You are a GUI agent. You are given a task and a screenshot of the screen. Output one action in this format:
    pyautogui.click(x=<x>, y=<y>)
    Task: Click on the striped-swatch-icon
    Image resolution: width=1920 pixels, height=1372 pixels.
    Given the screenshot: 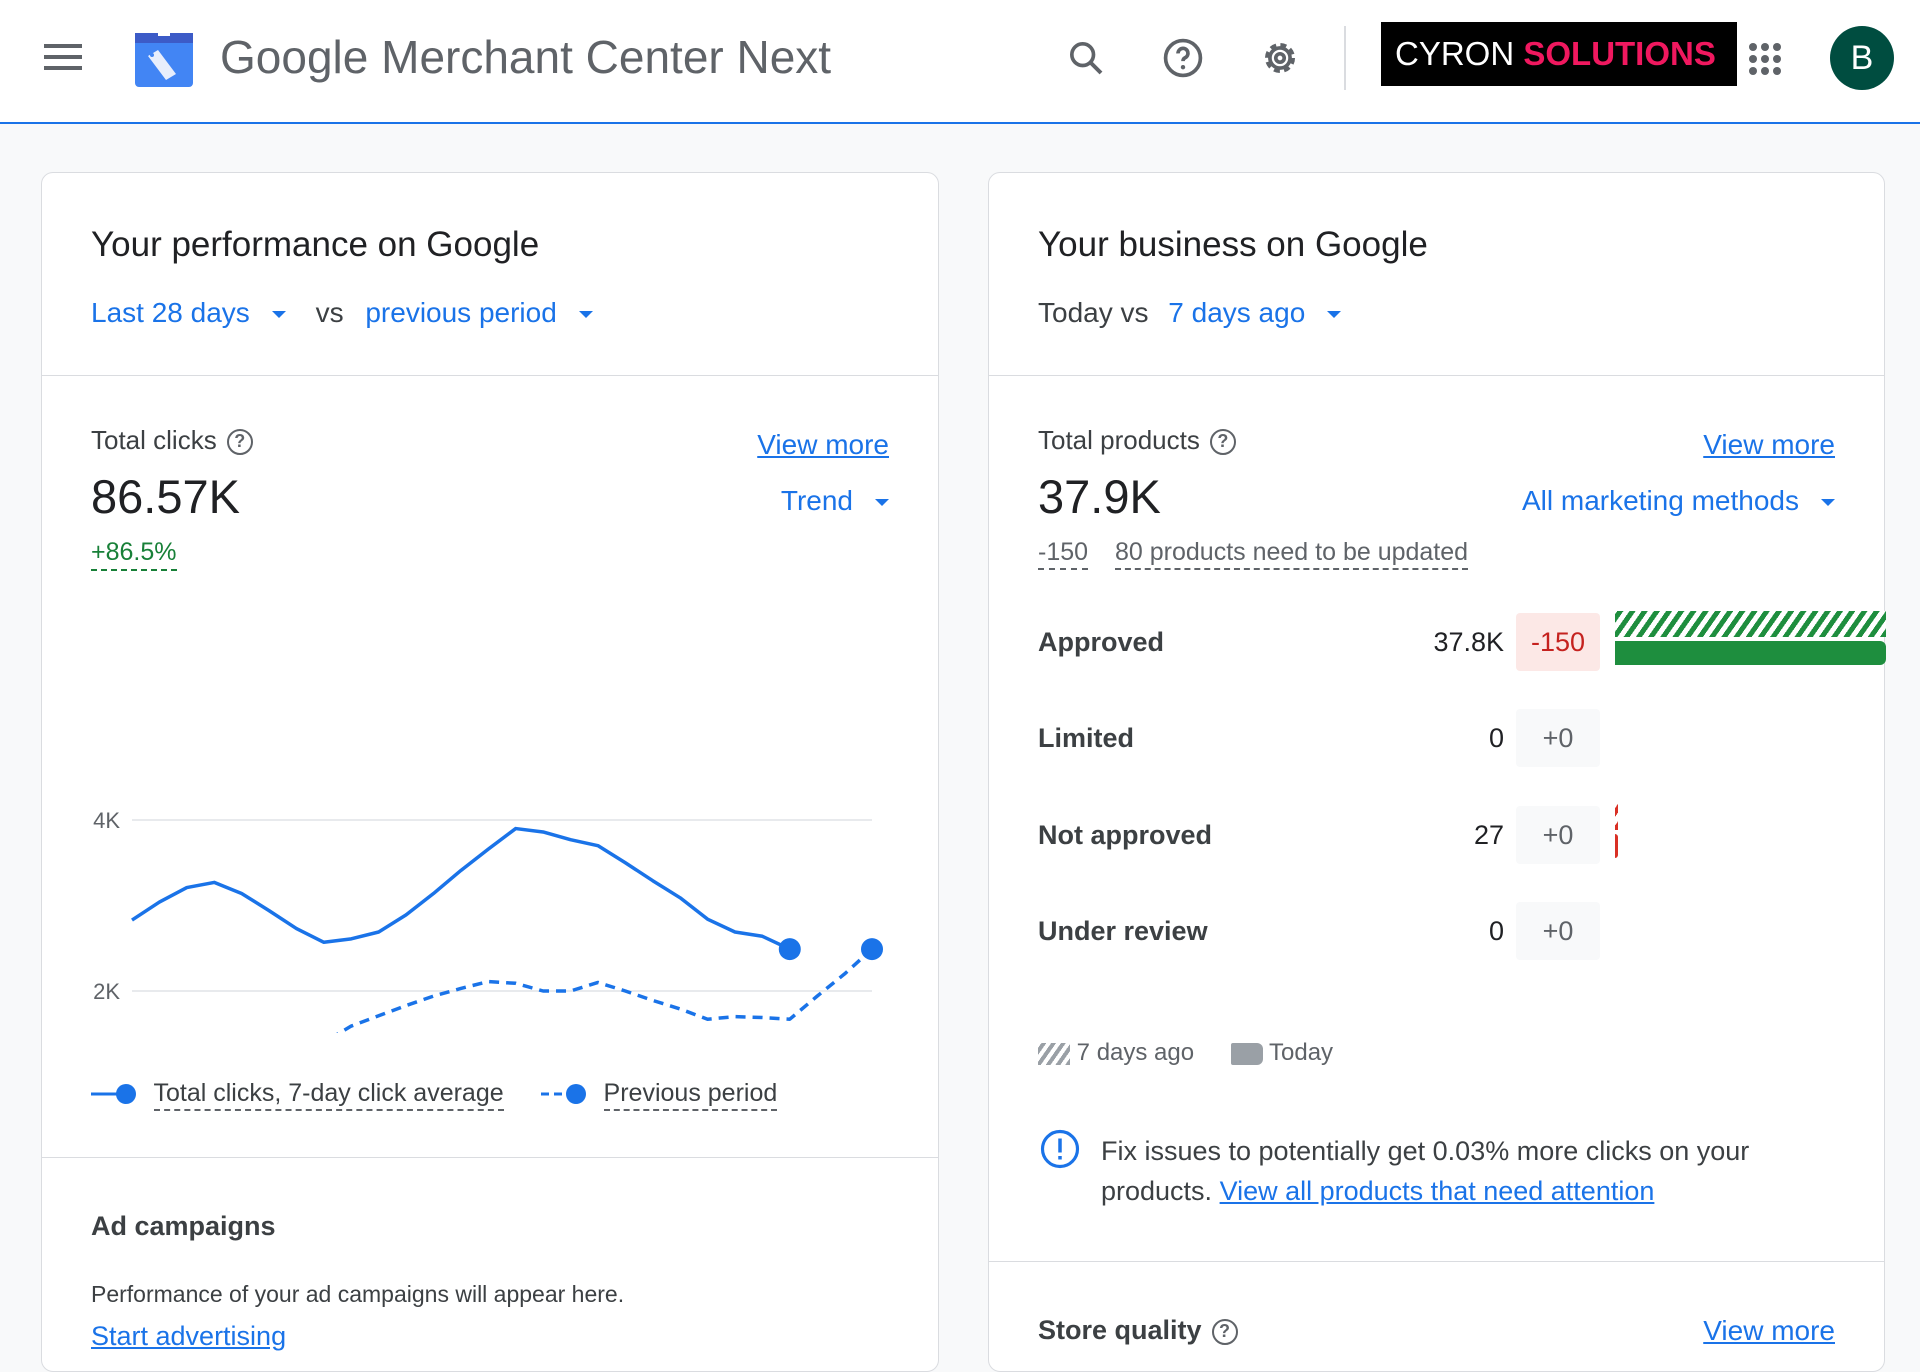 What is the action you would take?
    pyautogui.click(x=1054, y=1053)
    